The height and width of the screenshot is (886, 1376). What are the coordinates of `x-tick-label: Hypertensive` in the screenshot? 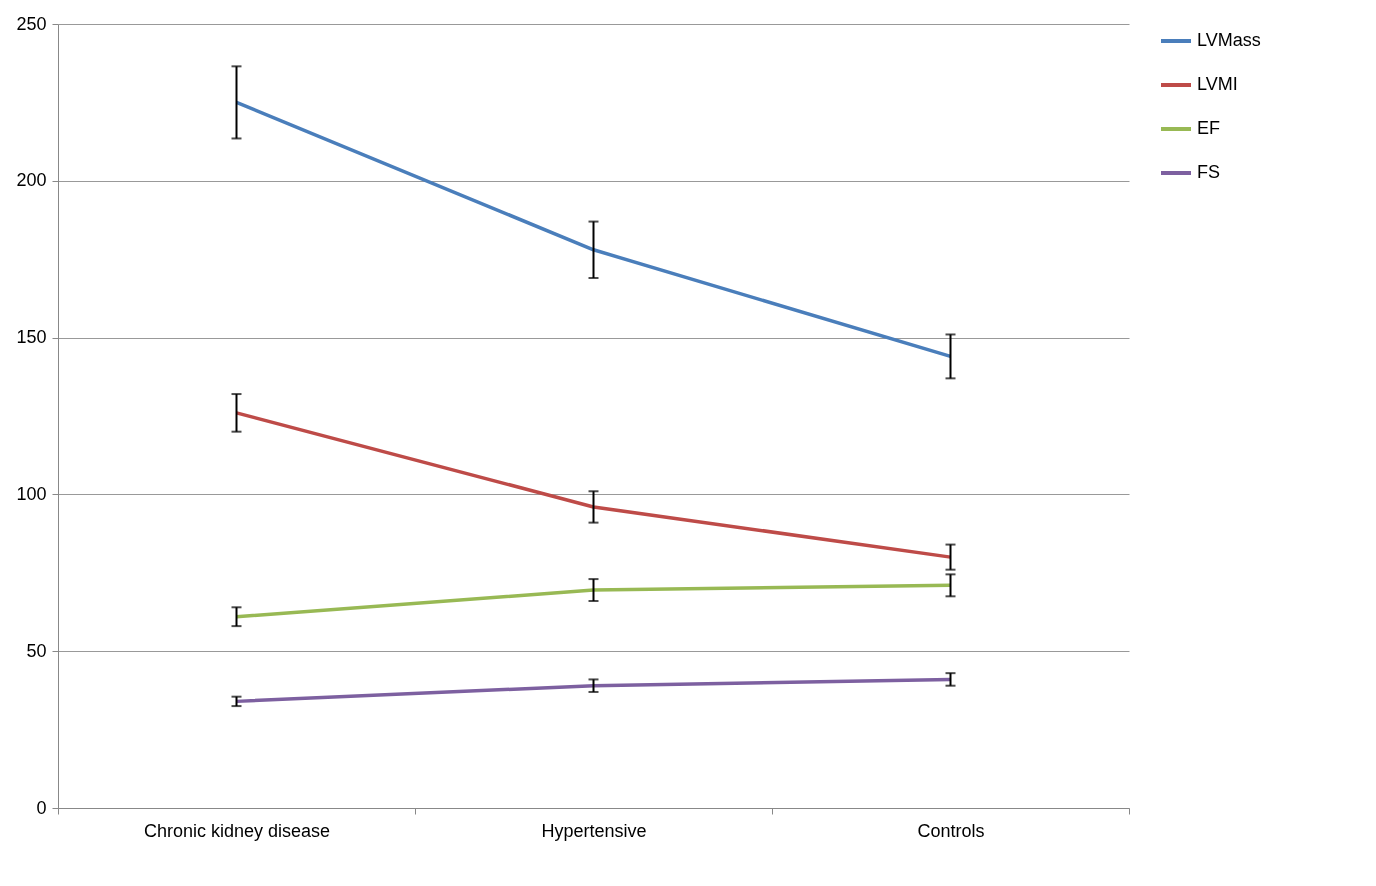 It's located at (594, 830).